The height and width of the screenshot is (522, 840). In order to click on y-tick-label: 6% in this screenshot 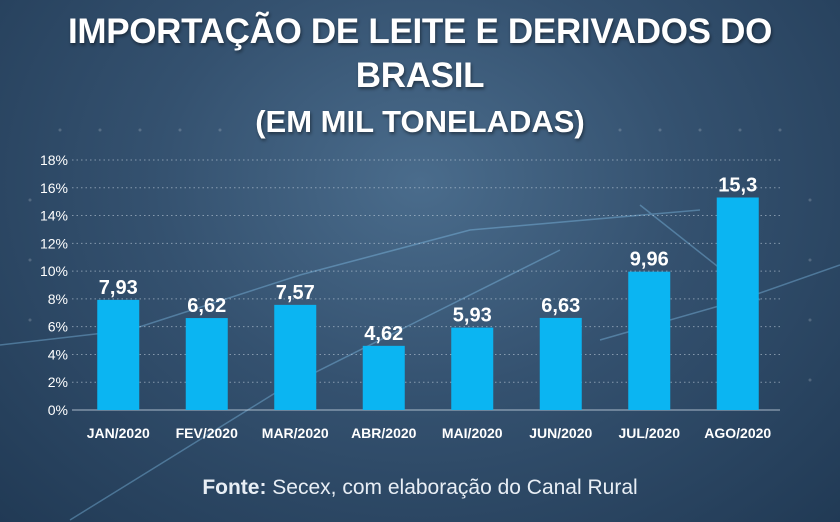, I will do `click(58, 327)`.